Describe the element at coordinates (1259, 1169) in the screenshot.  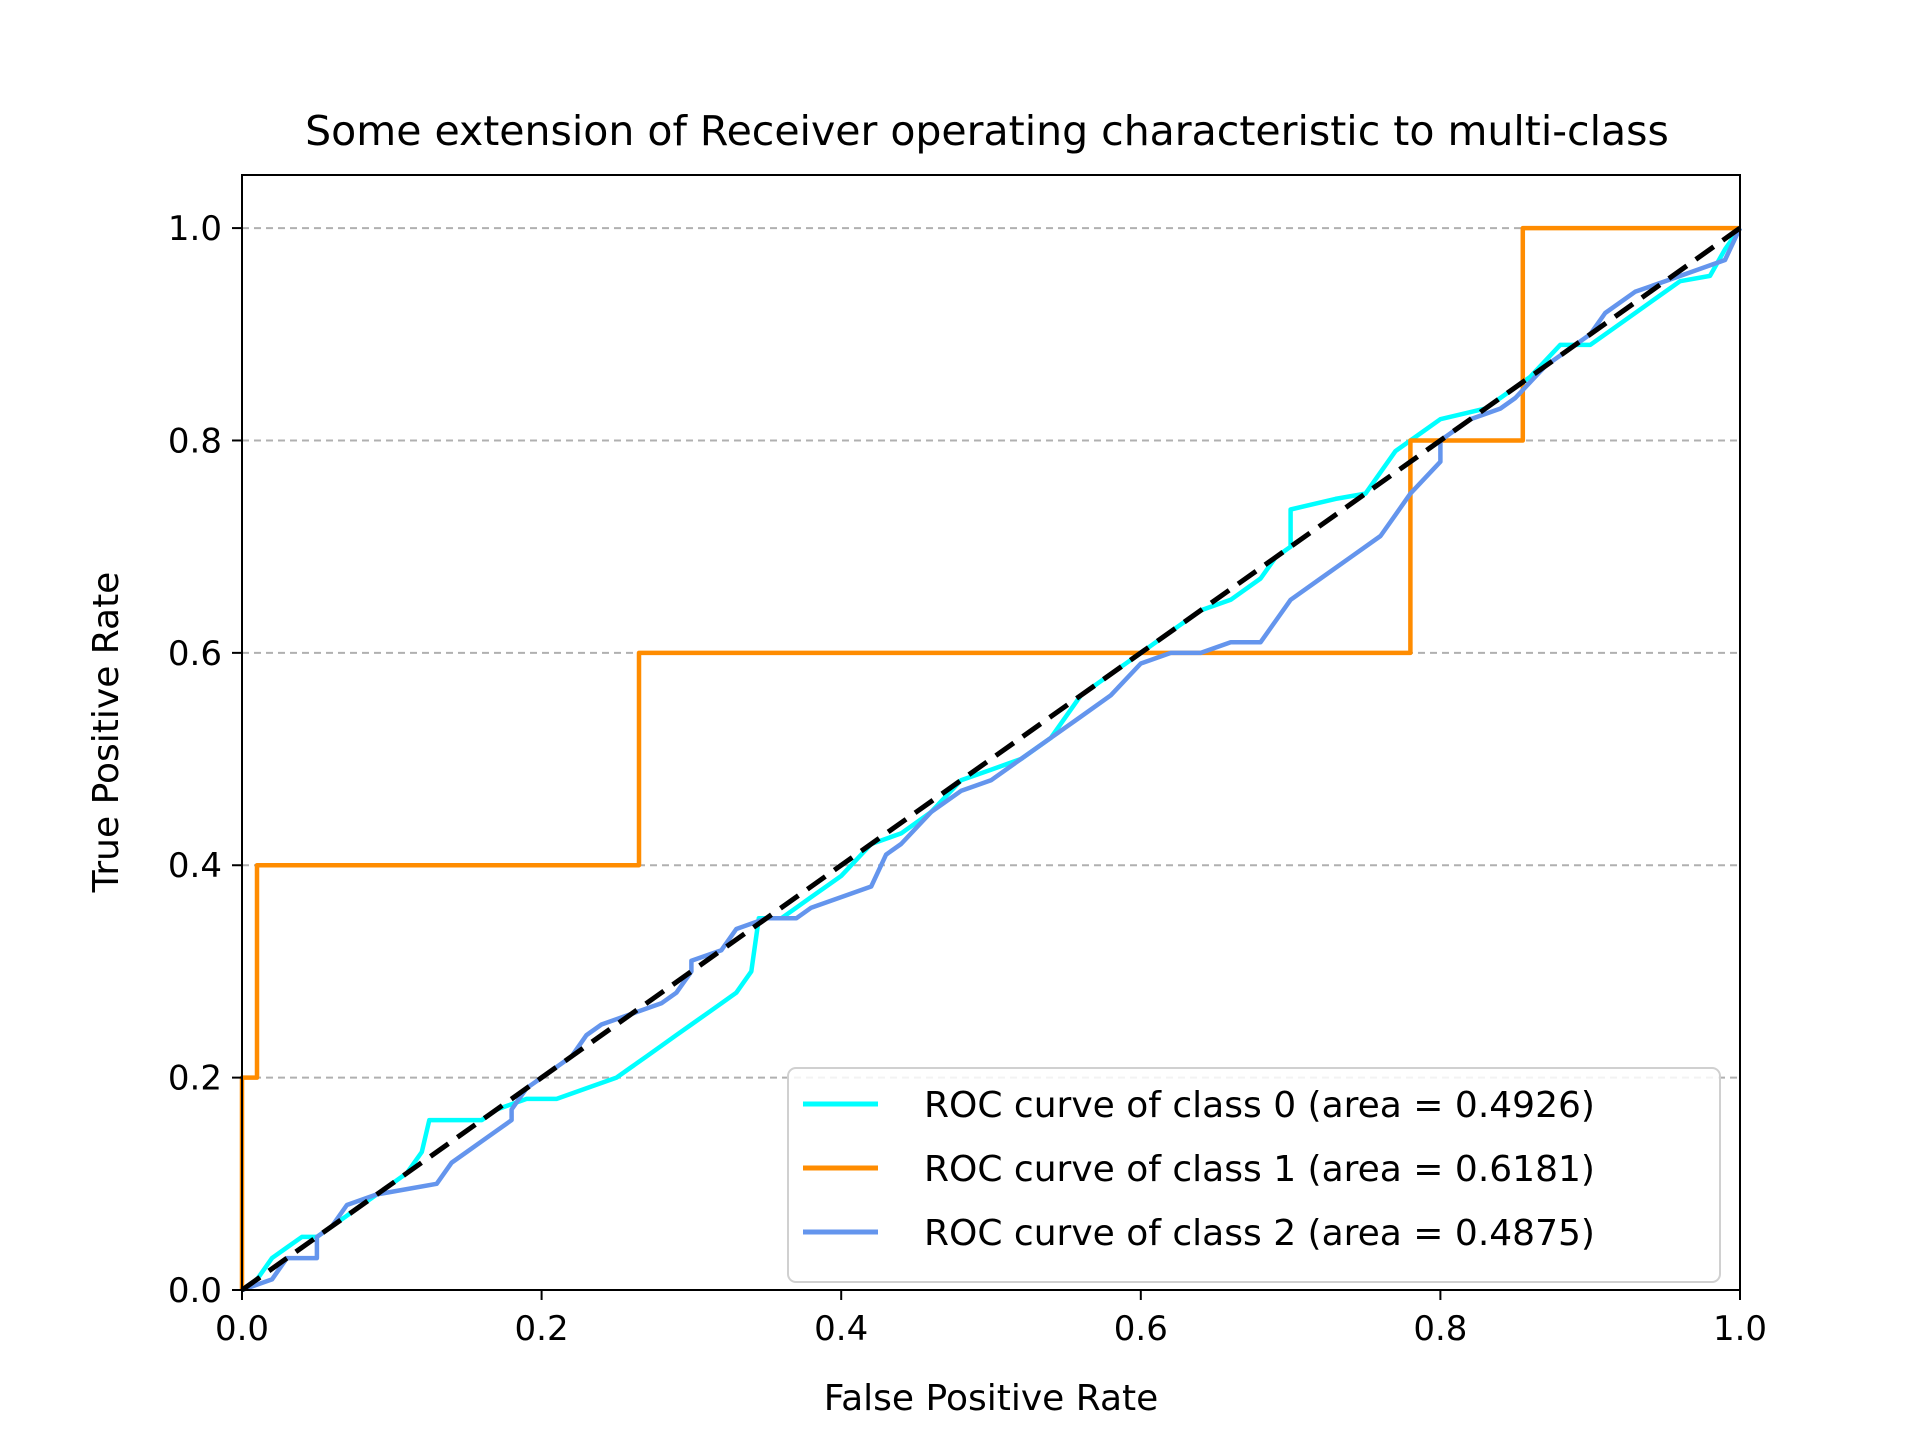
I see `legend-label-1: ROC curve of class 1 (area = 0.6181)` at that location.